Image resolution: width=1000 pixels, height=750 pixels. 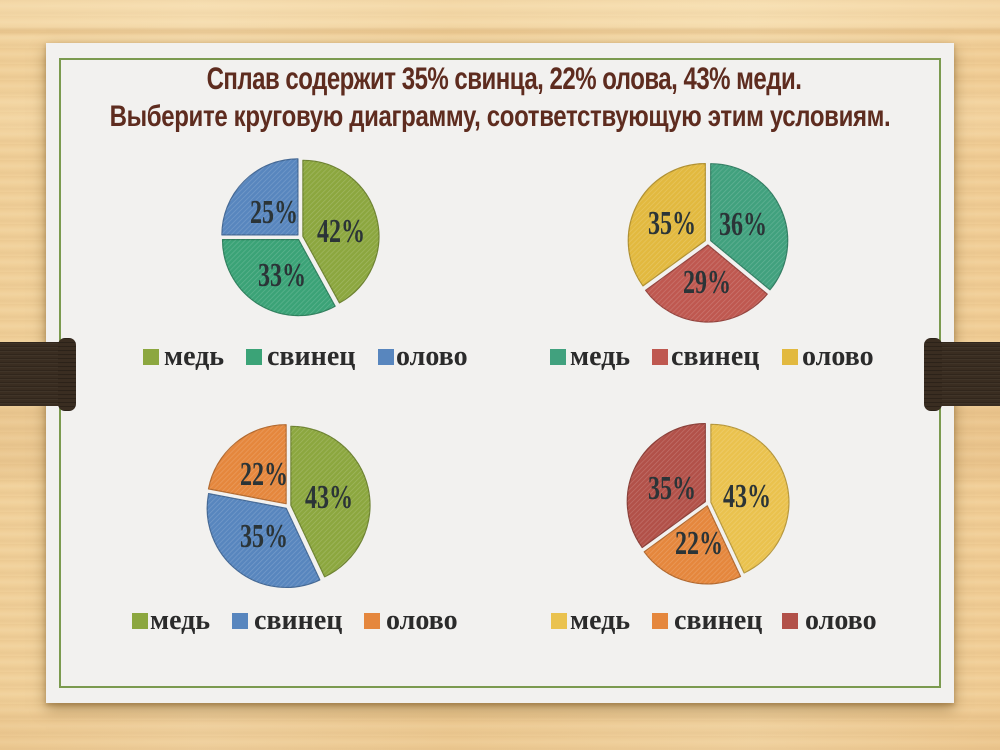 I want to click on svg-text: 36%, so click(x=743, y=224).